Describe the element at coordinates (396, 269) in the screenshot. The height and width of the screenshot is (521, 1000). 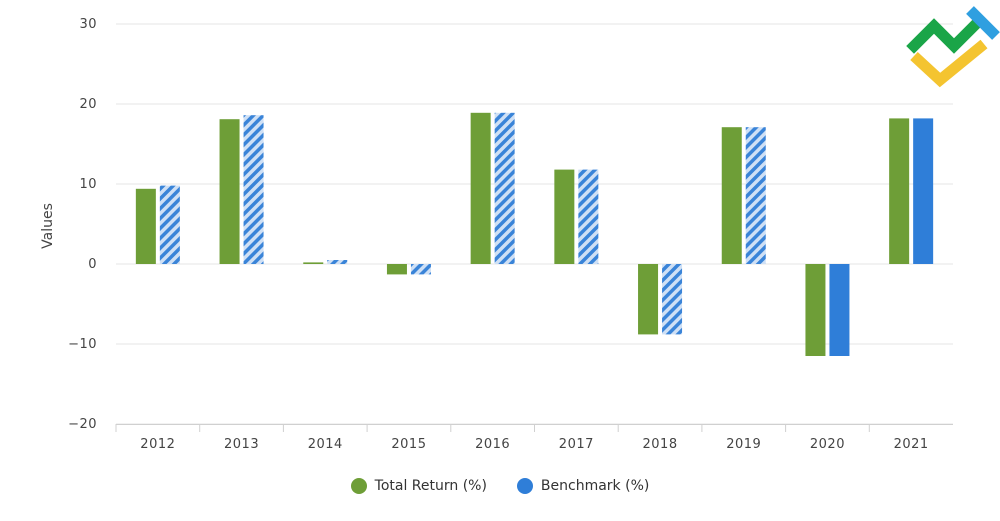
I see `bar-total-return-2015` at that location.